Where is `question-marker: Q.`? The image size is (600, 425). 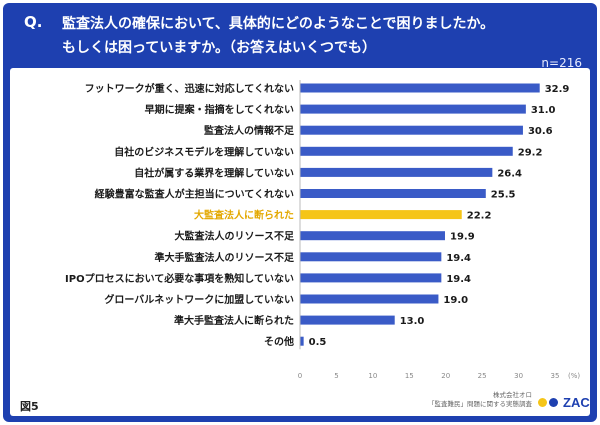 question-marker: Q. is located at coordinates (33, 22).